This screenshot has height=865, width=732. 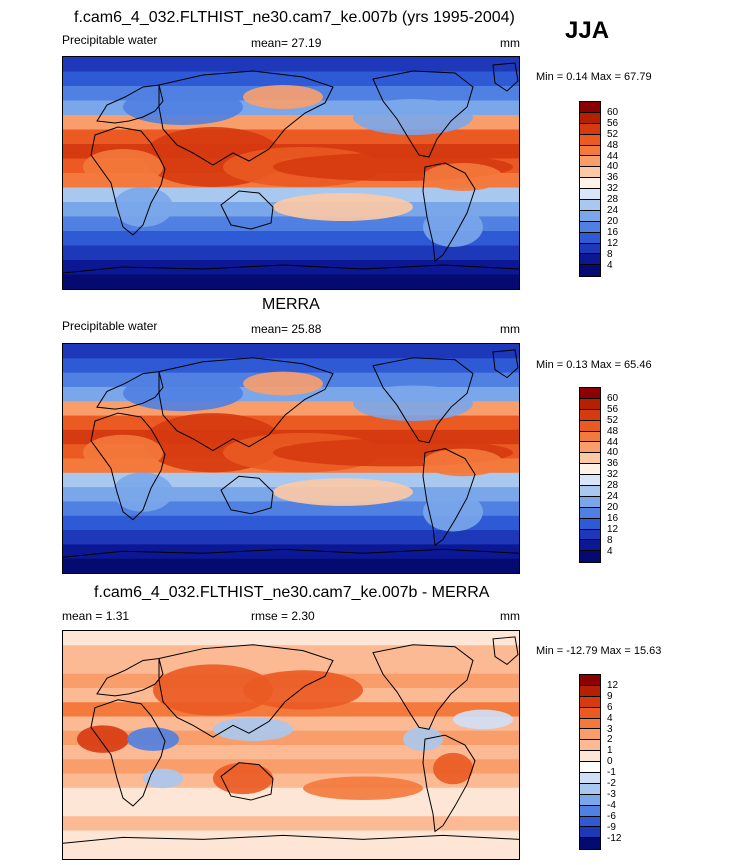 I want to click on panel-2-colorbar-tick-label: 44, so click(x=613, y=442).